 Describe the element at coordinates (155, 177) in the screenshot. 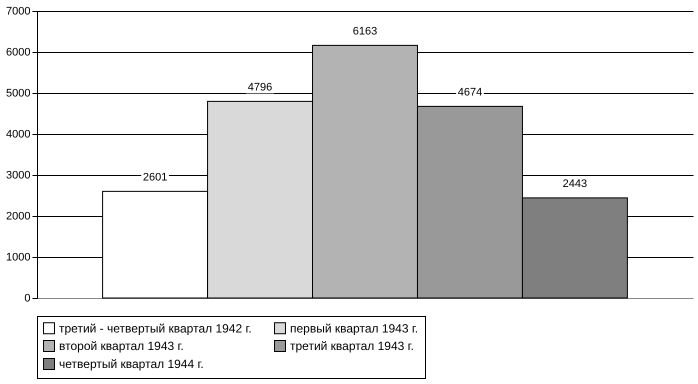

I see `data-label: 2601` at that location.